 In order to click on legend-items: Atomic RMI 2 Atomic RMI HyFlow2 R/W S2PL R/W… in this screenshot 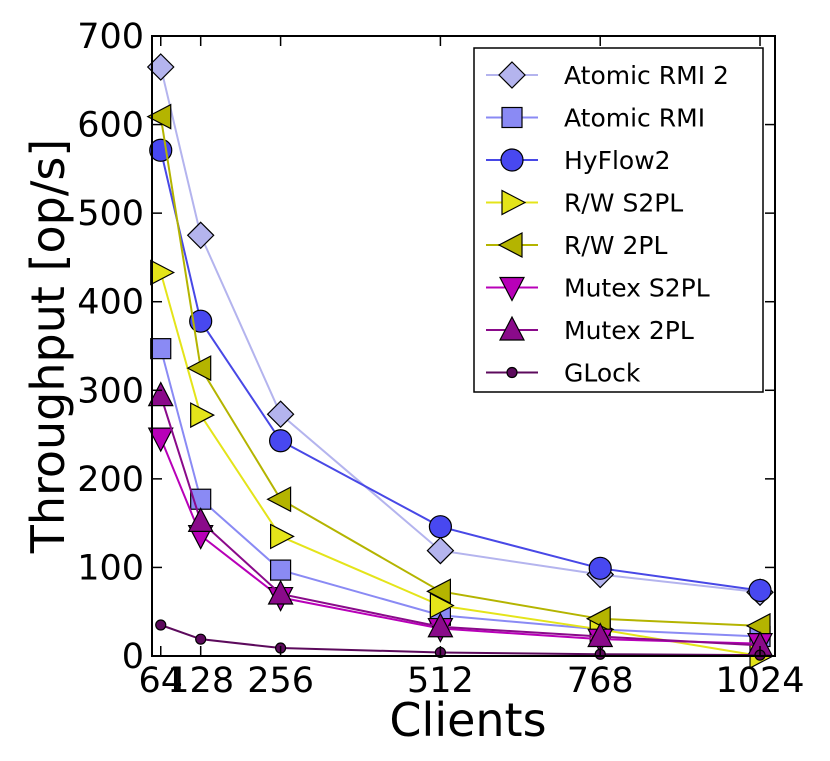, I will do `click(607, 224)`.